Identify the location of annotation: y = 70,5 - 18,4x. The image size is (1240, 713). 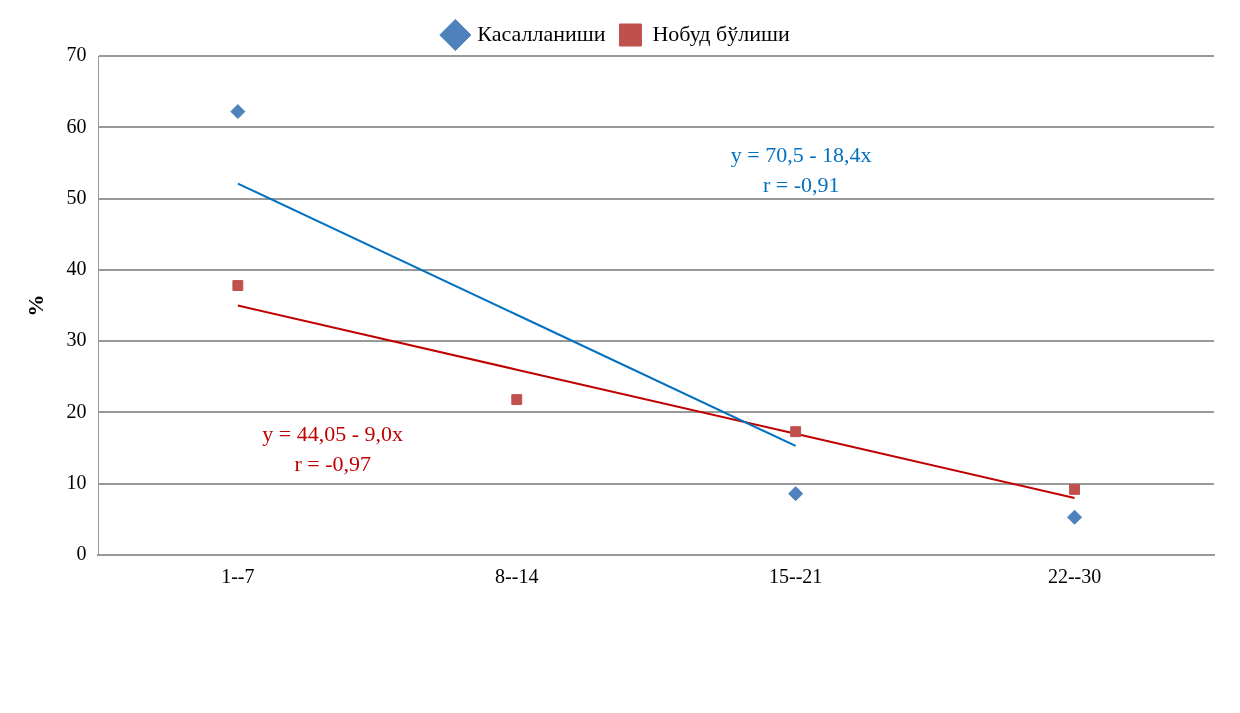
(801, 154).